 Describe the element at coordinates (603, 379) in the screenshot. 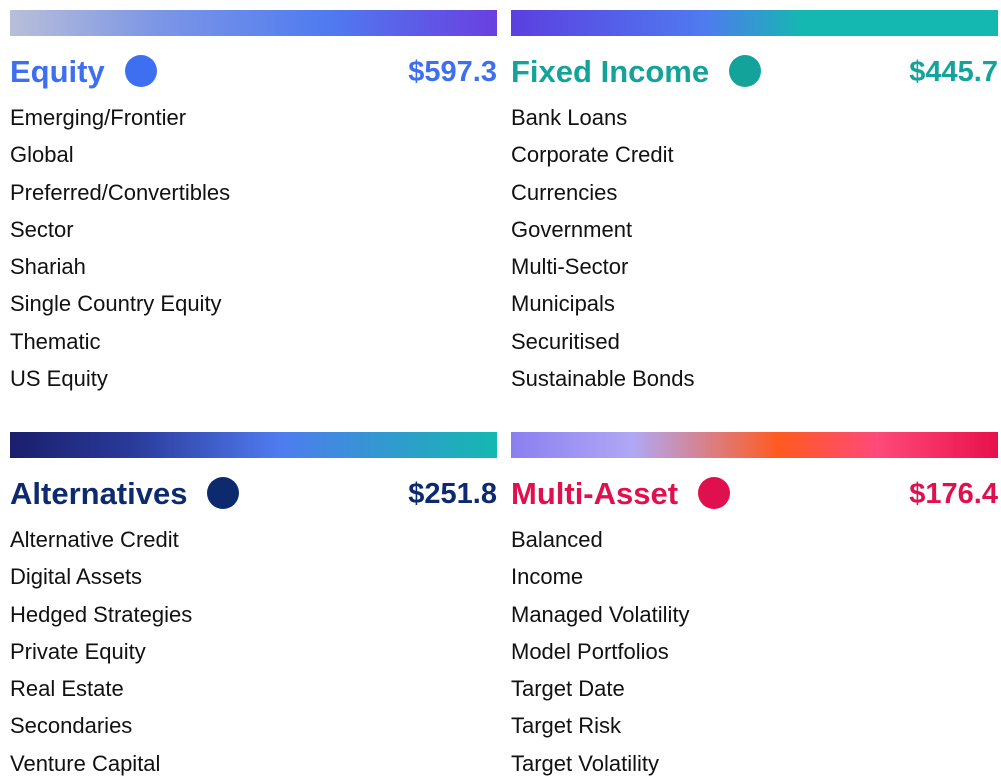

I see `list-item: Sustainable Bonds` at that location.